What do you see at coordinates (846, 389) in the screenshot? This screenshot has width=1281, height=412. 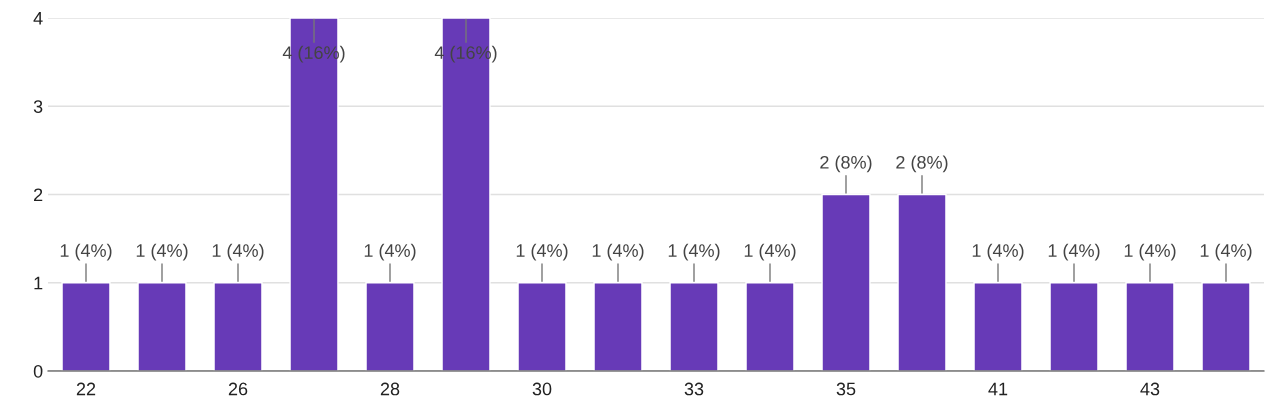 I see `x-tick-label: 35` at bounding box center [846, 389].